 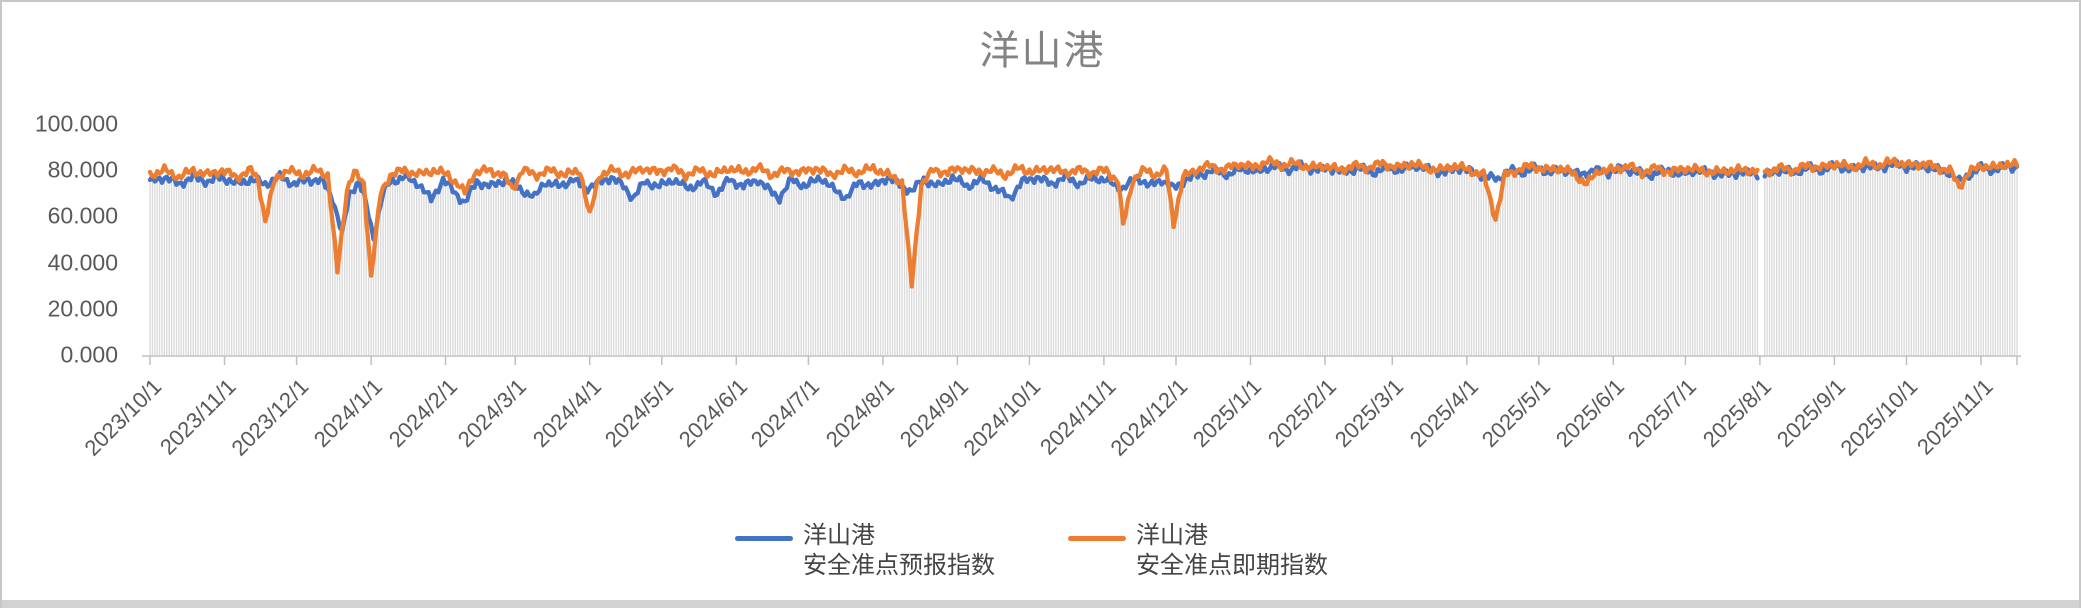 I want to click on legend-forecast-line2: 安全准点预报指数, so click(x=899, y=565).